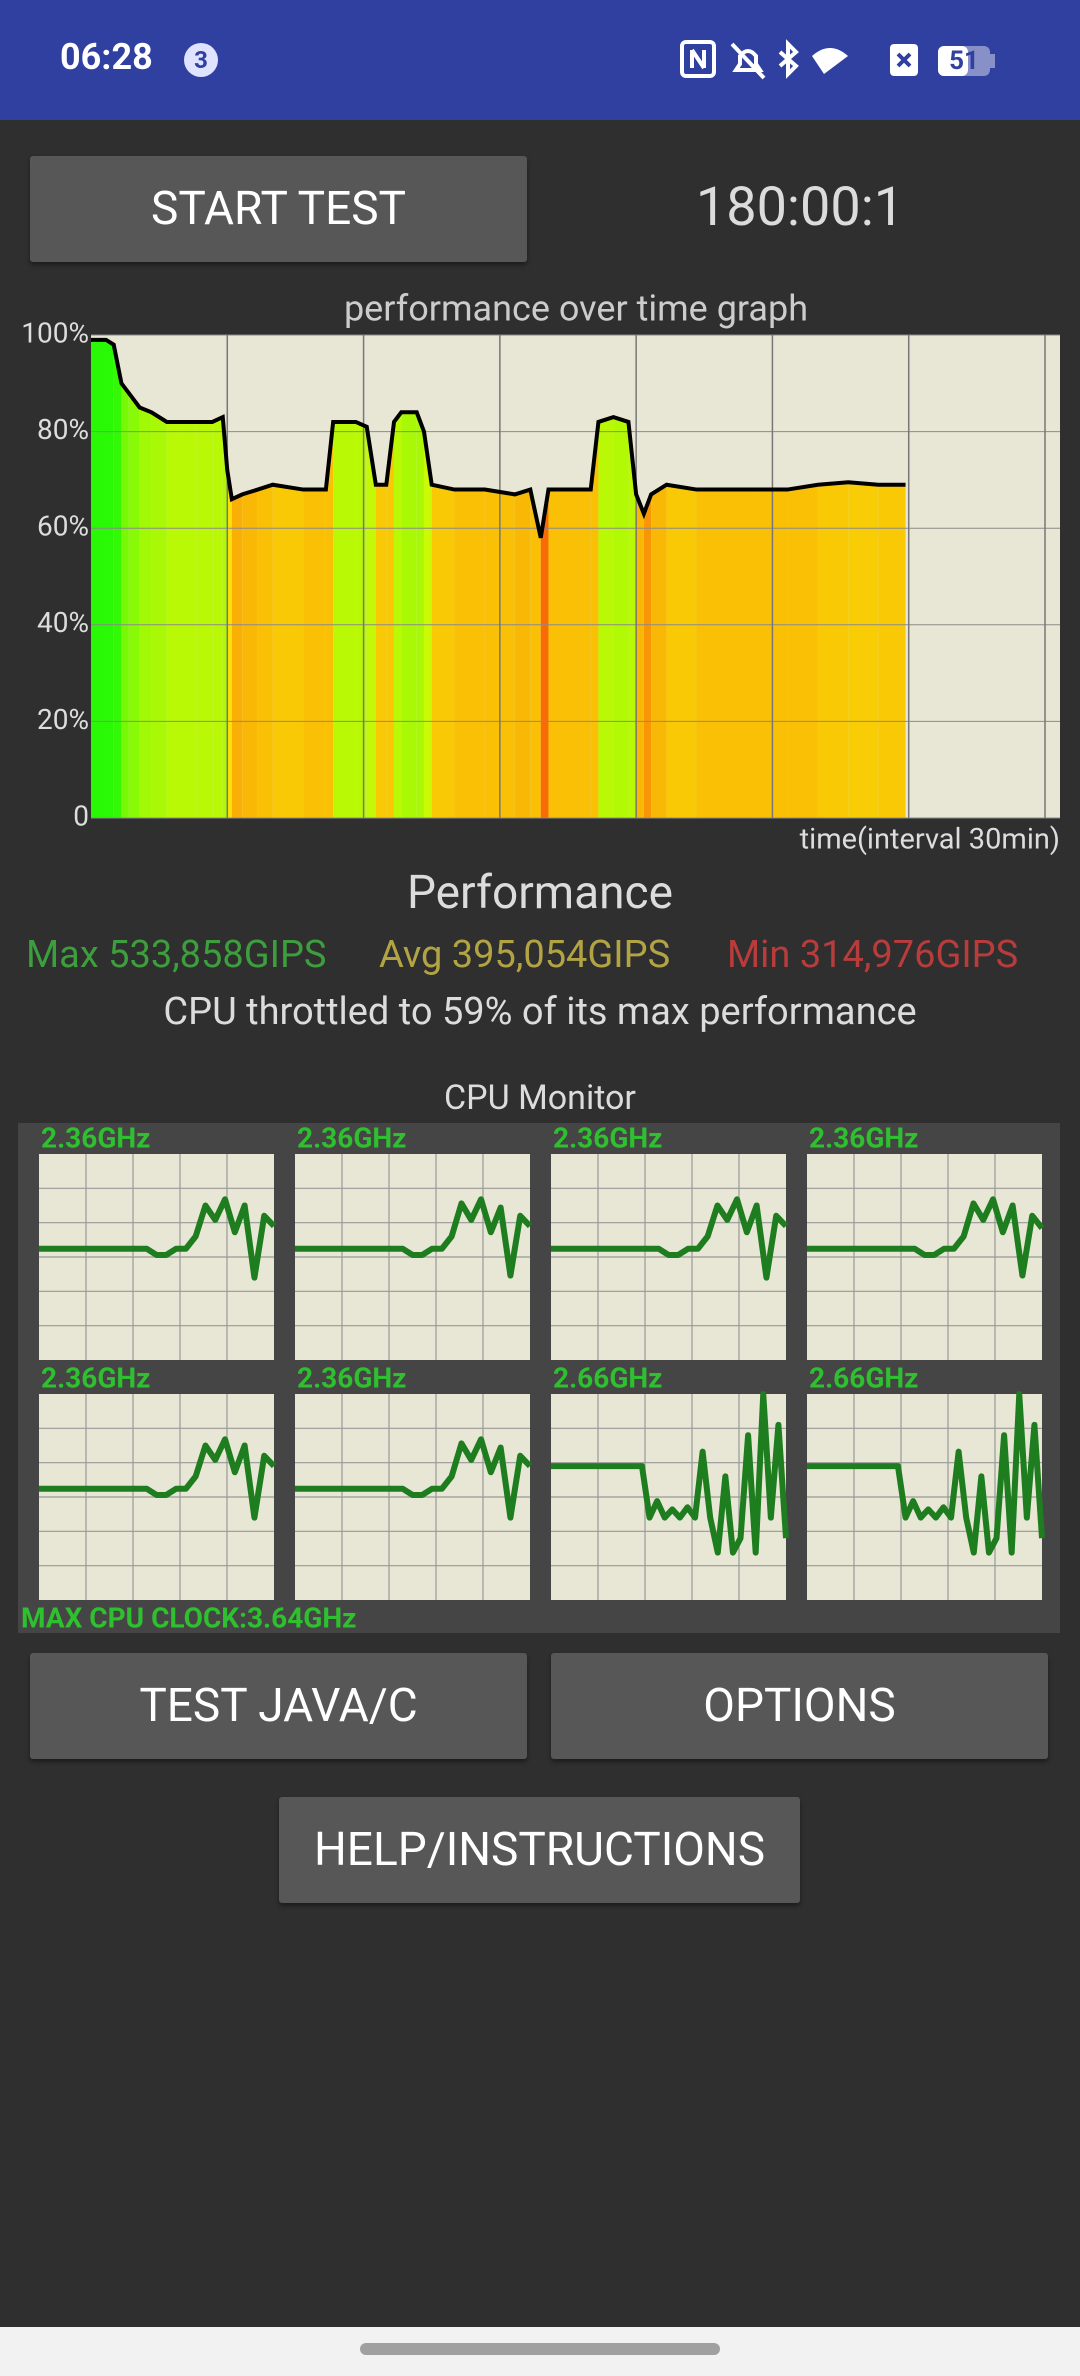 This screenshot has height=2376, width=1080. What do you see at coordinates (930, 840) in the screenshot?
I see `x-axis-label: time(interval 30min)` at bounding box center [930, 840].